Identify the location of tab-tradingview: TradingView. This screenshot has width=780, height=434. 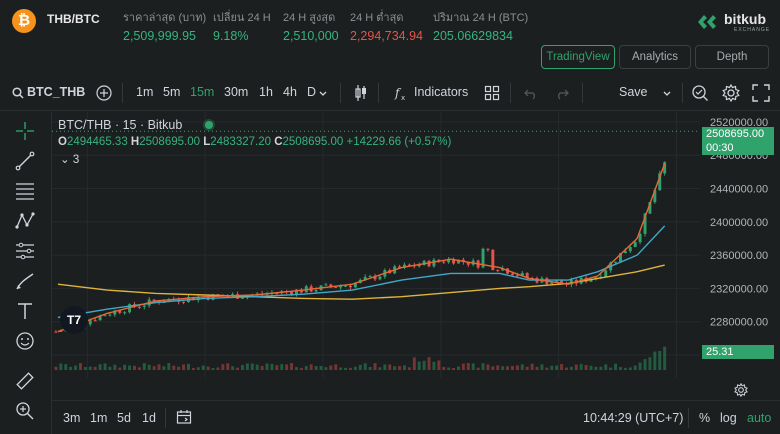
(578, 57).